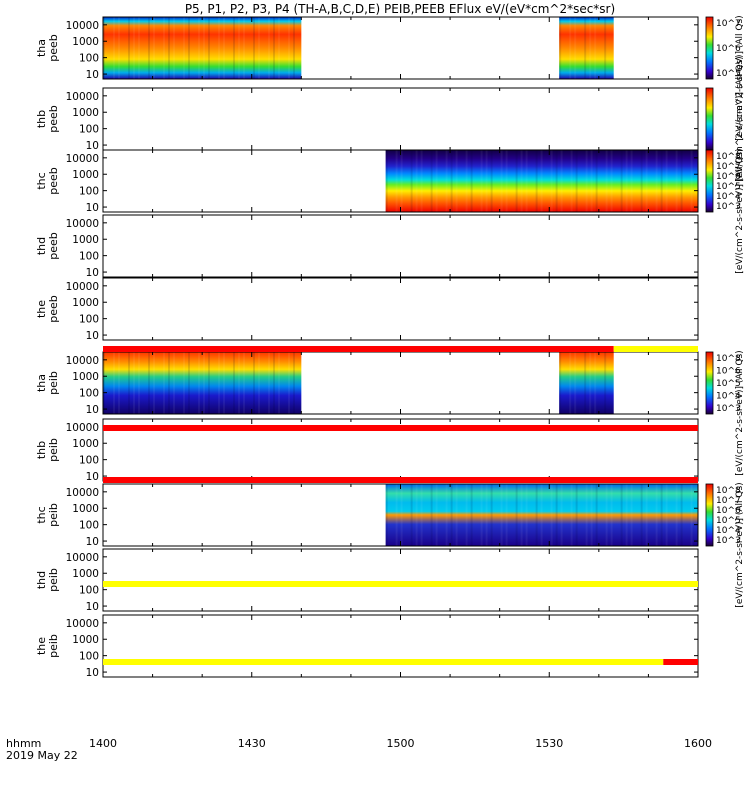 The height and width of the screenshot is (800, 750). I want to click on colorbar-tick-label: 10^4, so click(728, 197).